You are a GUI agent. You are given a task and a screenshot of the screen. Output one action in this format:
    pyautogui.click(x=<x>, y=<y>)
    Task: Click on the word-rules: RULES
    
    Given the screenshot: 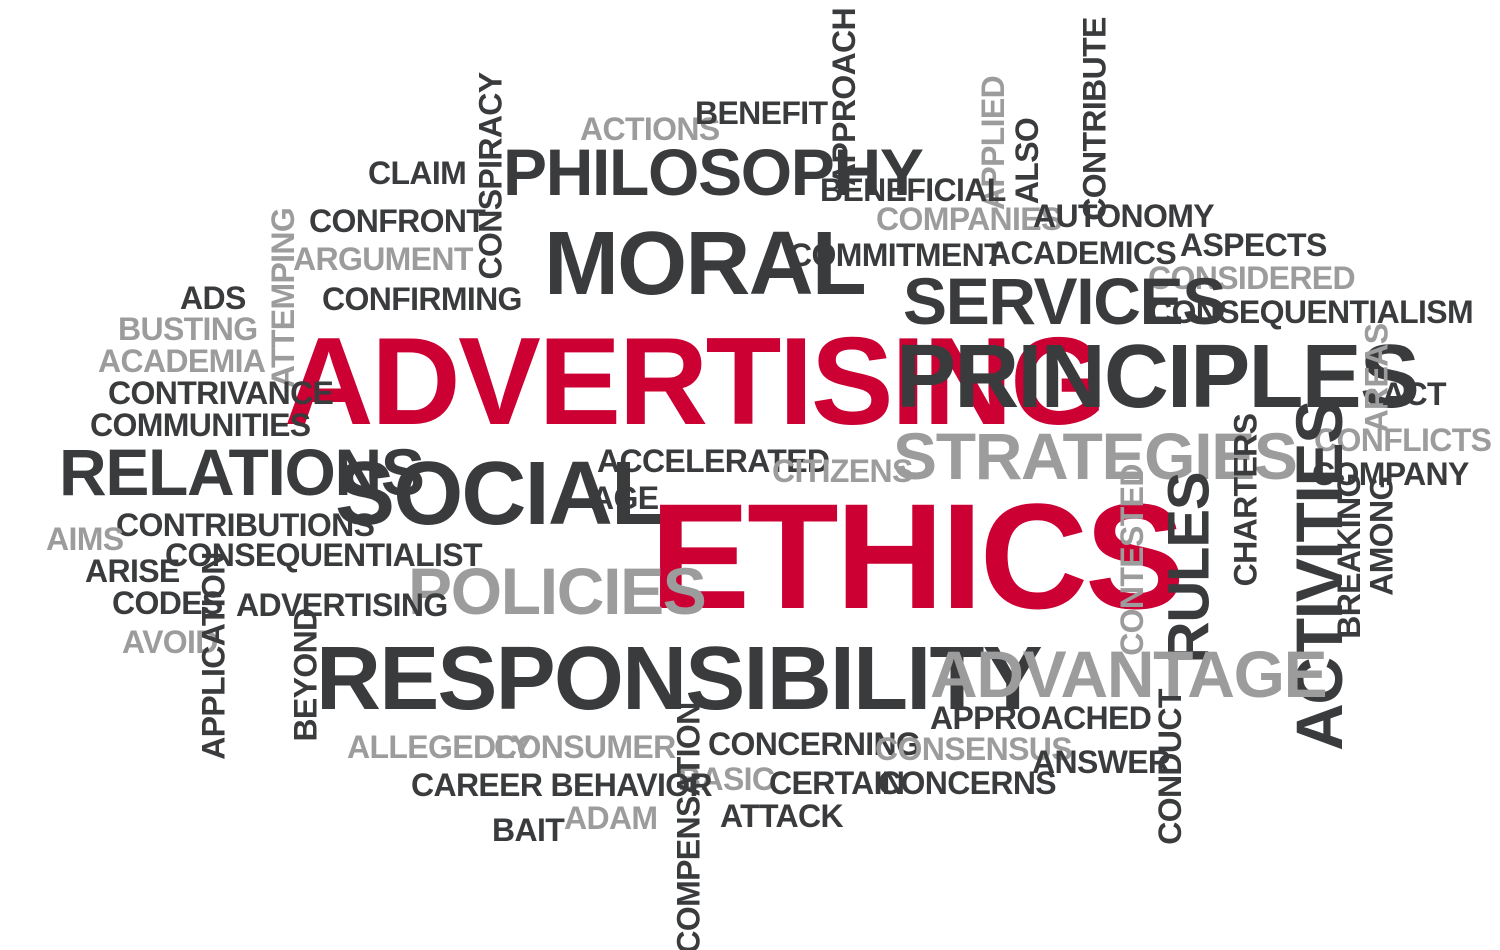 What is the action you would take?
    pyautogui.click(x=1189, y=568)
    